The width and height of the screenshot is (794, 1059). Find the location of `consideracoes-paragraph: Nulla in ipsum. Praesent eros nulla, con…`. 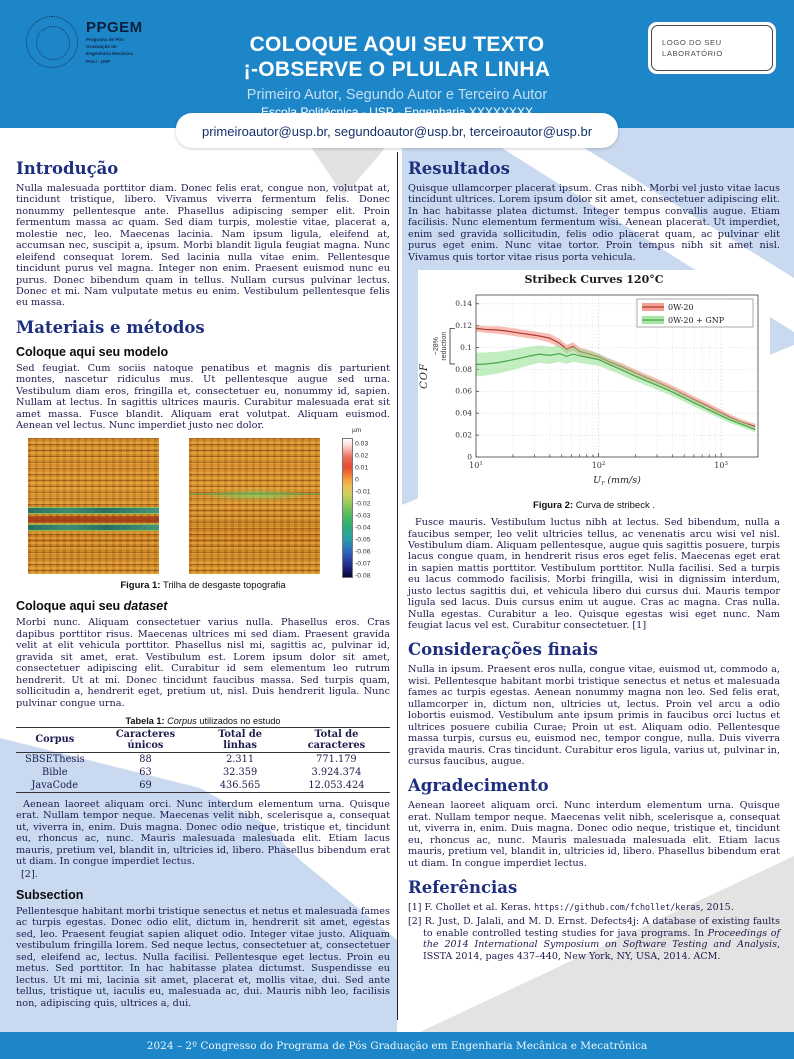

consideracoes-paragraph: Nulla in ipsum. Praesent eros nulla, con… is located at coordinates (594, 715).